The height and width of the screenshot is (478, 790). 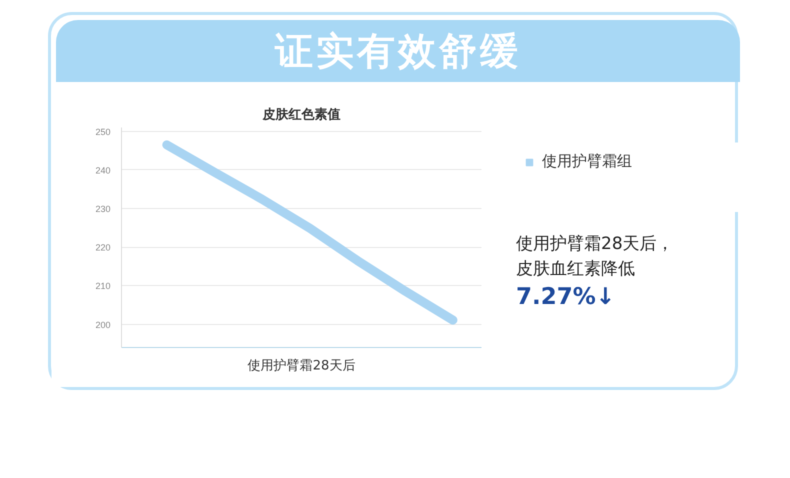 I want to click on legend-label: 使用护臂霜组, so click(x=587, y=161).